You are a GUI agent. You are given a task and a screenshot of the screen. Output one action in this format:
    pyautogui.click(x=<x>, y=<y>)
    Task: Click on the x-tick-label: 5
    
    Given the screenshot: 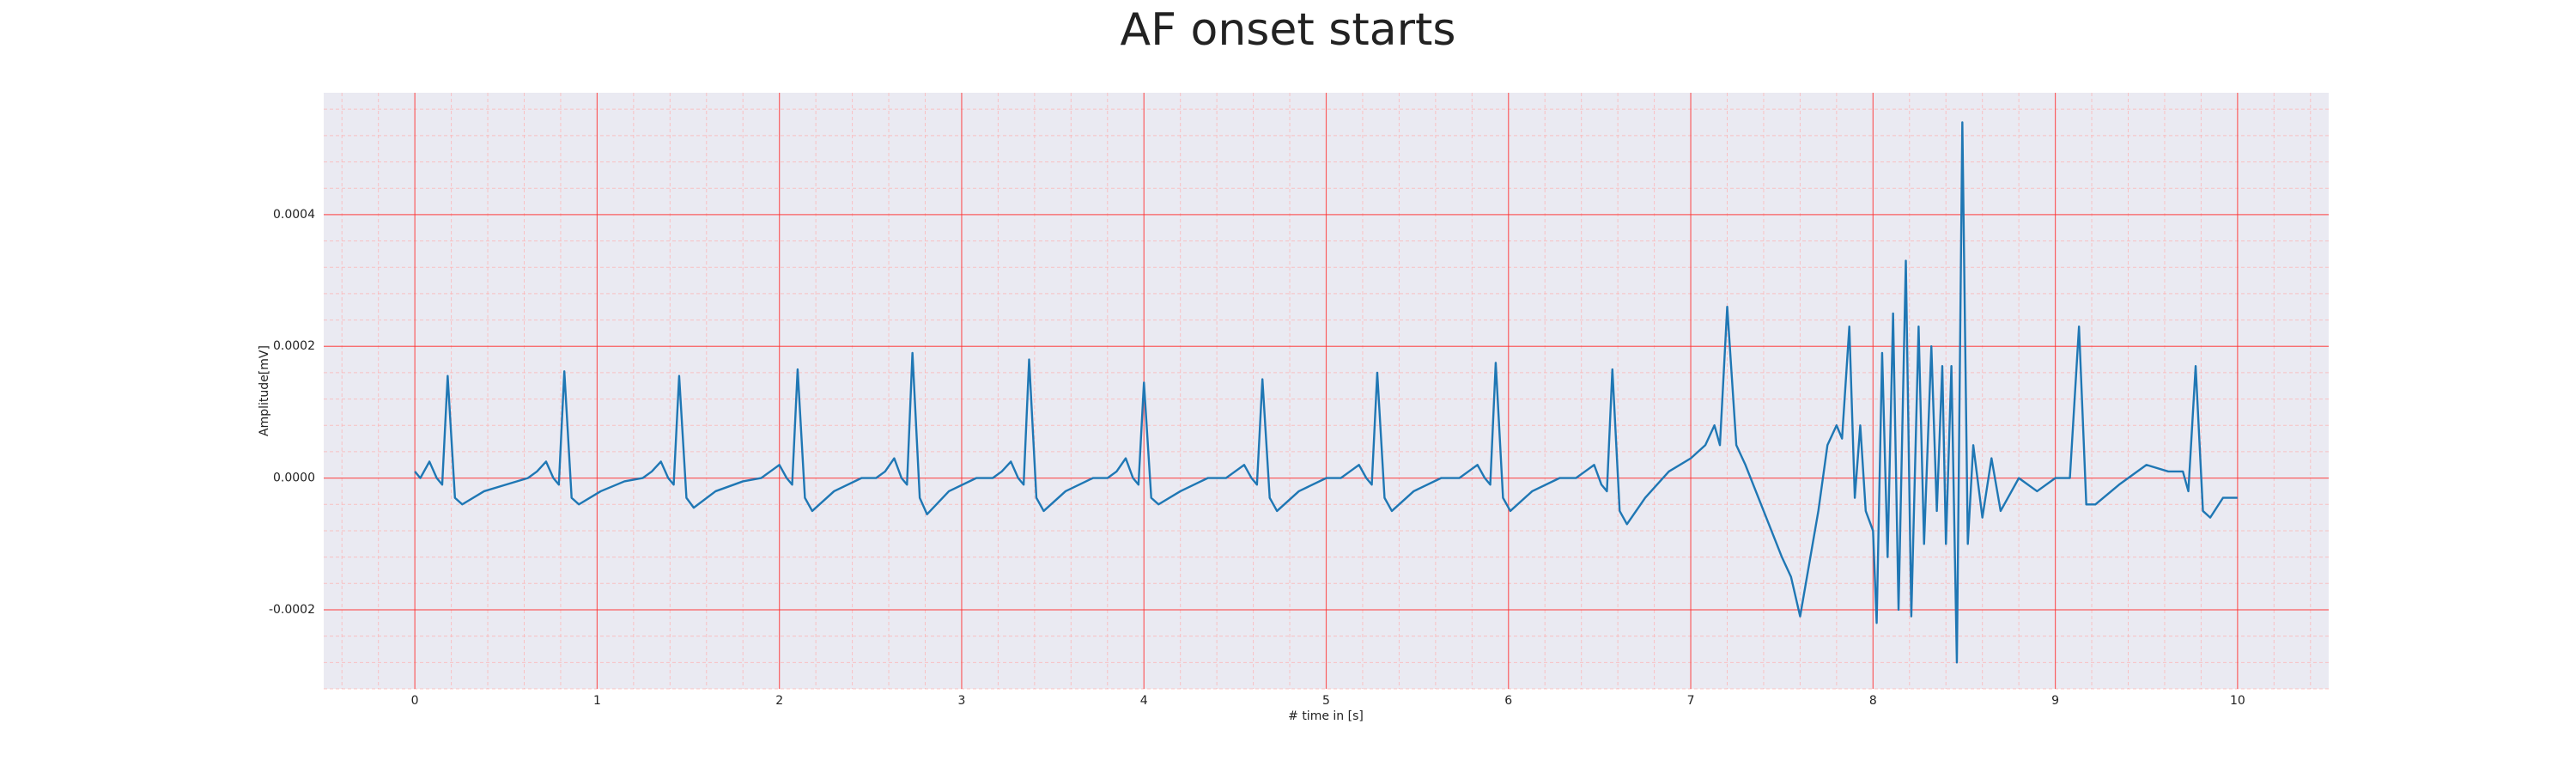 What is the action you would take?
    pyautogui.click(x=1326, y=701)
    